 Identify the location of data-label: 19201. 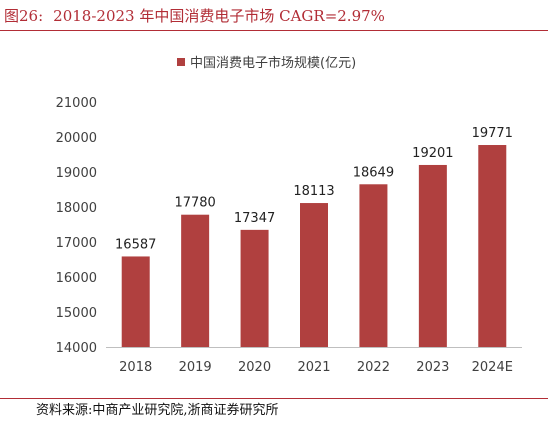
(432, 153).